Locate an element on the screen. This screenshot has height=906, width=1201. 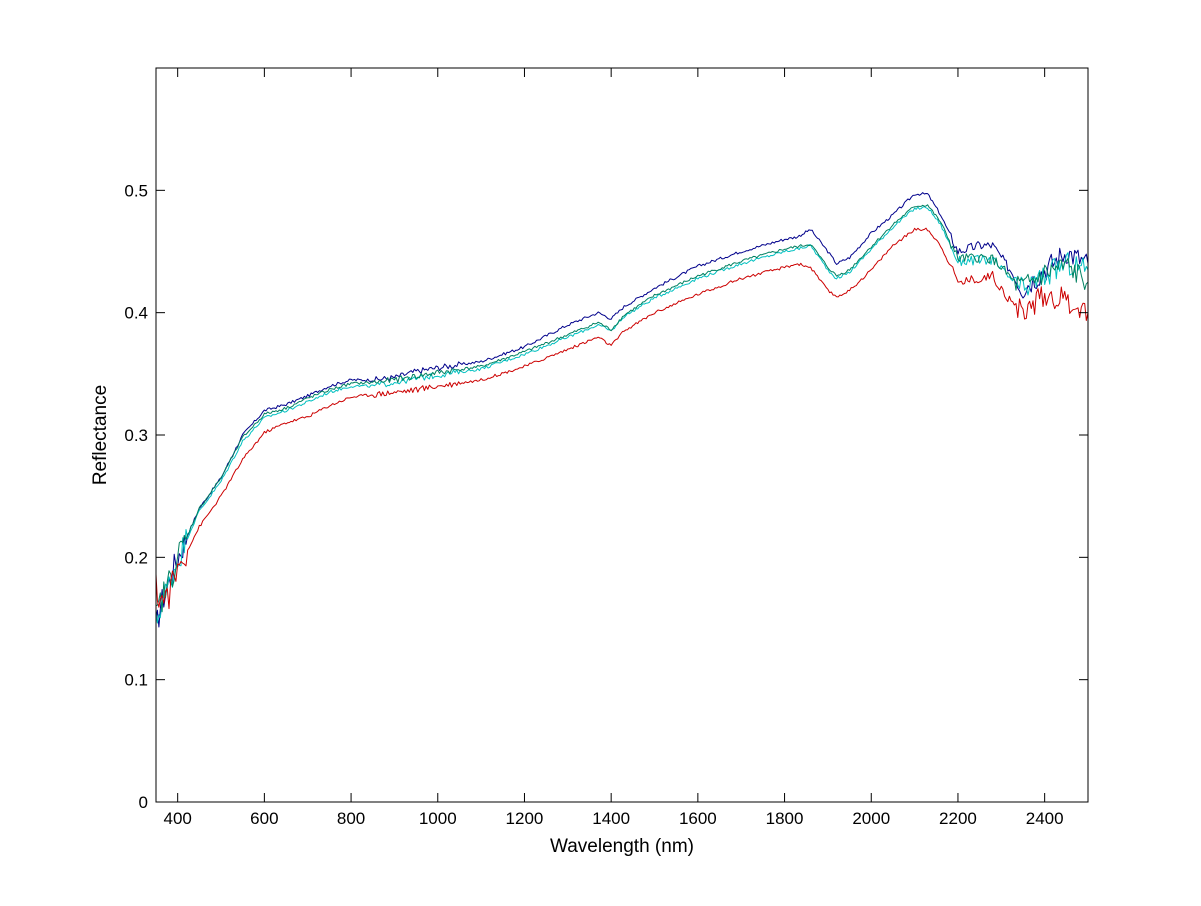
x-tick-label: 800 is located at coordinates (351, 818).